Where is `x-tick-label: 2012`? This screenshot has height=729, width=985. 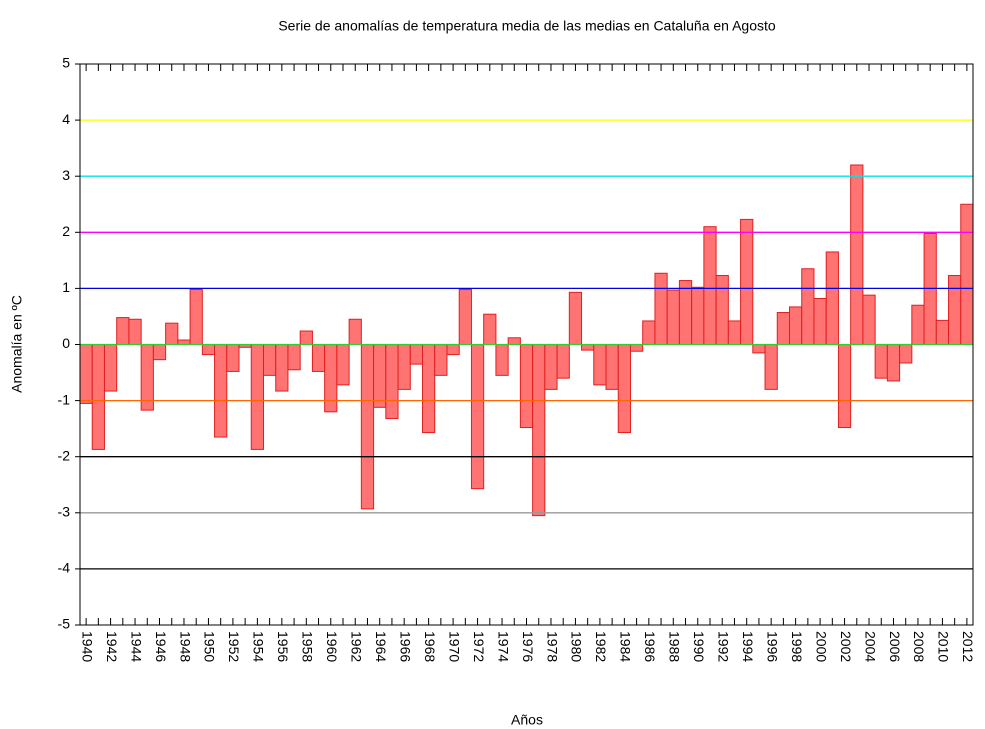 x-tick-label: 2012 is located at coordinates (968, 646).